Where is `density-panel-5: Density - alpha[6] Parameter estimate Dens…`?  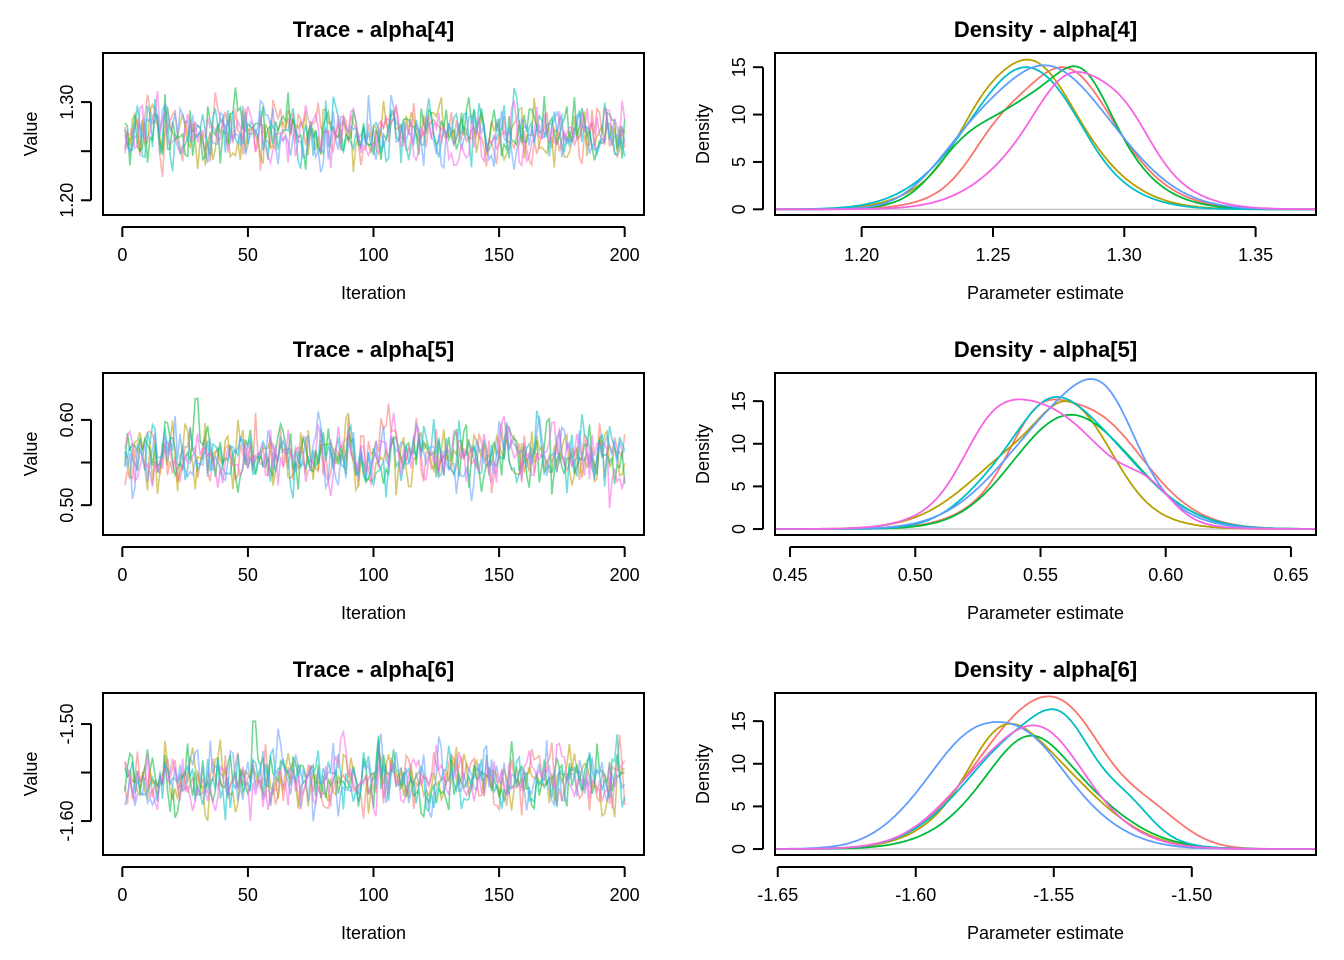 density-panel-5: Density - alpha[6] Parameter estimate Dens… is located at coordinates (1005, 800).